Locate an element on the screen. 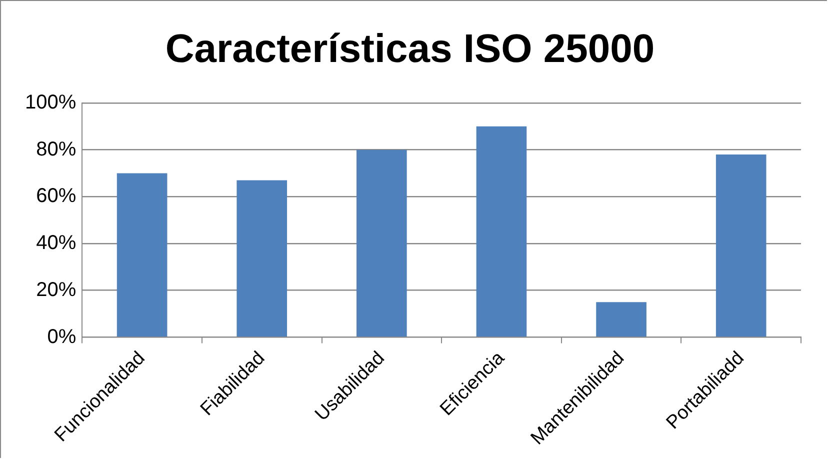  y-tick-label: 100% is located at coordinates (50, 103).